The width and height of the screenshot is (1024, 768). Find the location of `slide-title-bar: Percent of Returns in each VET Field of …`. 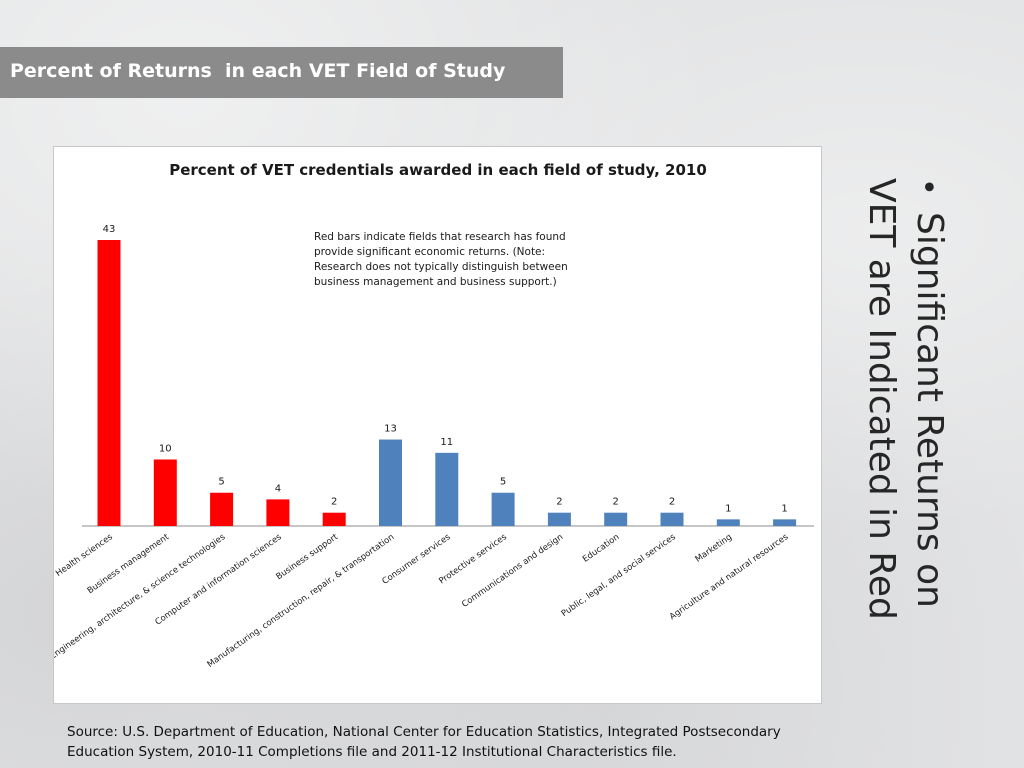

slide-title-bar: Percent of Returns in each VET Field of … is located at coordinates (281, 72).